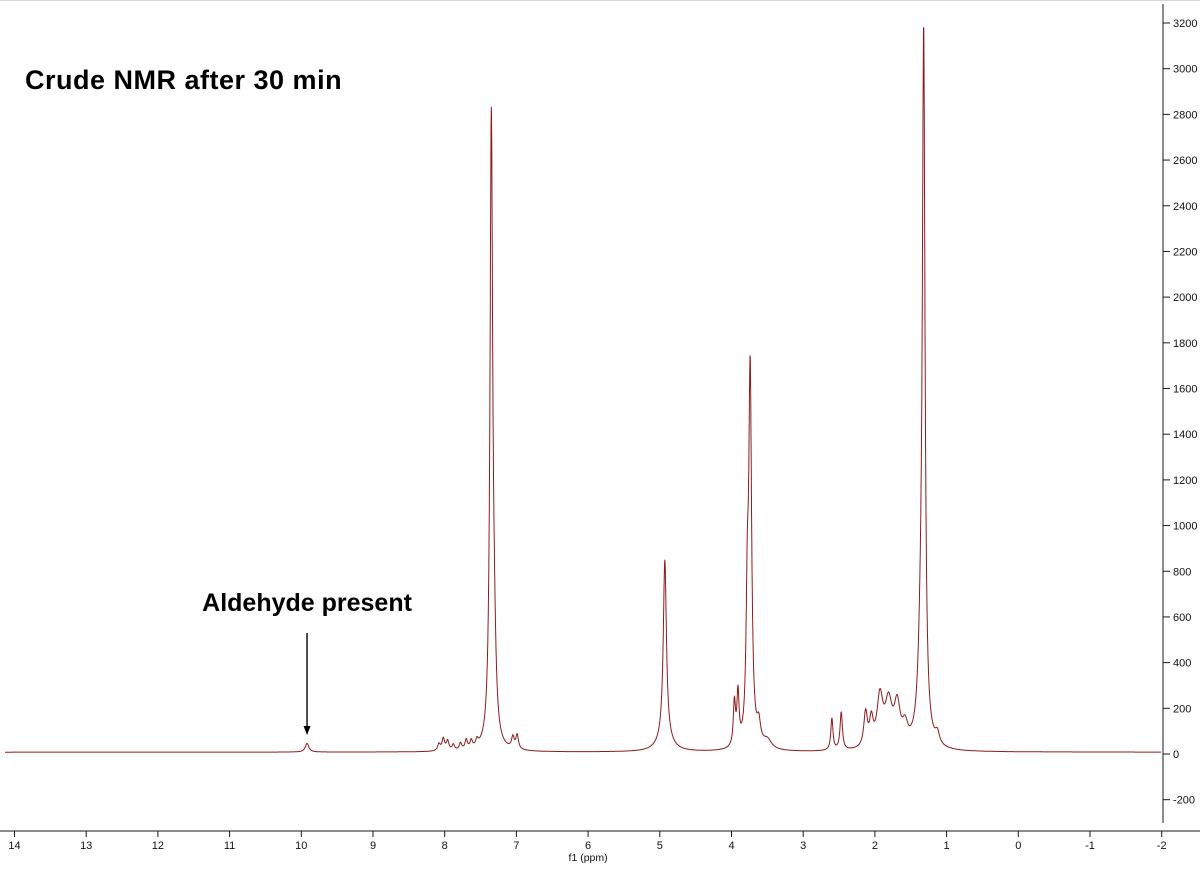 This screenshot has height=870, width=1200. Describe the element at coordinates (86, 846) in the screenshot. I see `x-tick-label: 13` at that location.